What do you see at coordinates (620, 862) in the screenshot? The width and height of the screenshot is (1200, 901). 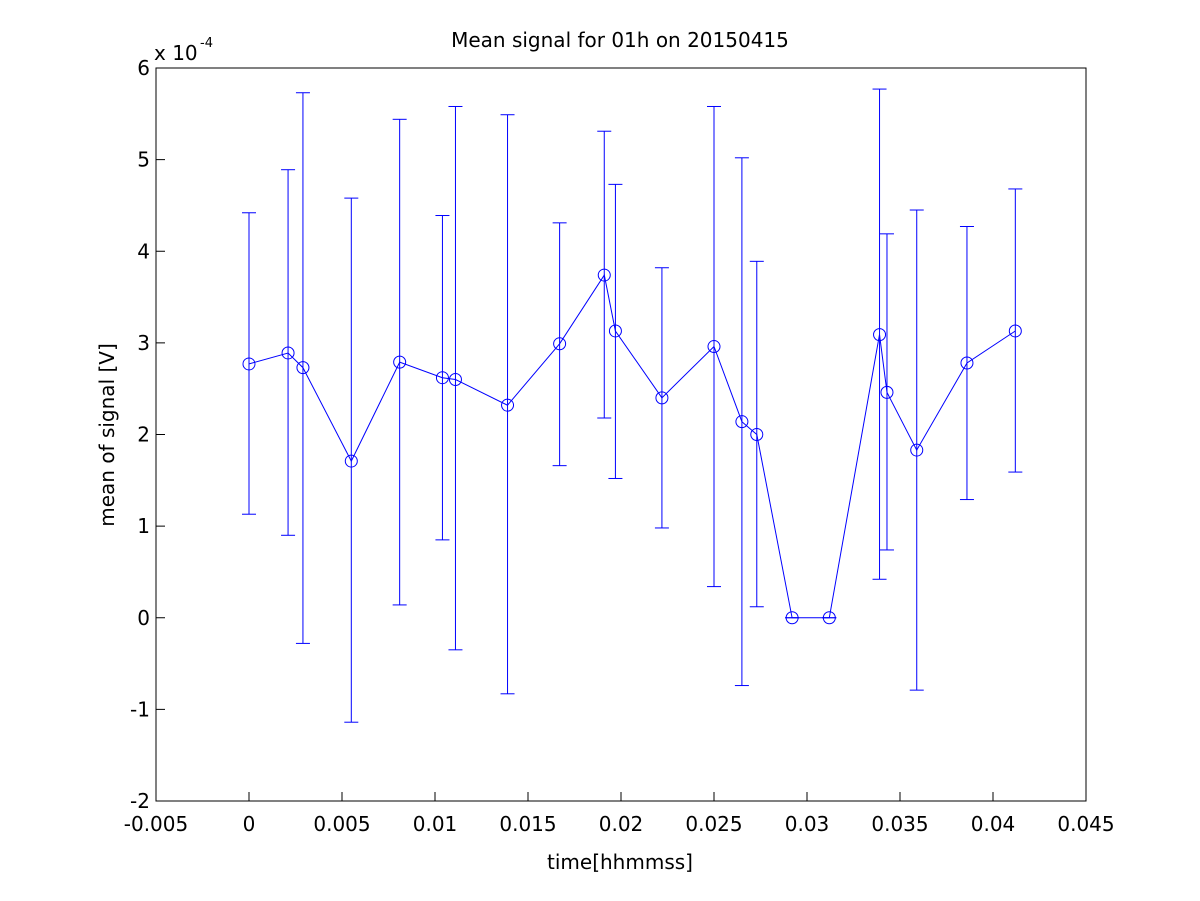 I see `x-axis-label: time[hhmmss]` at bounding box center [620, 862].